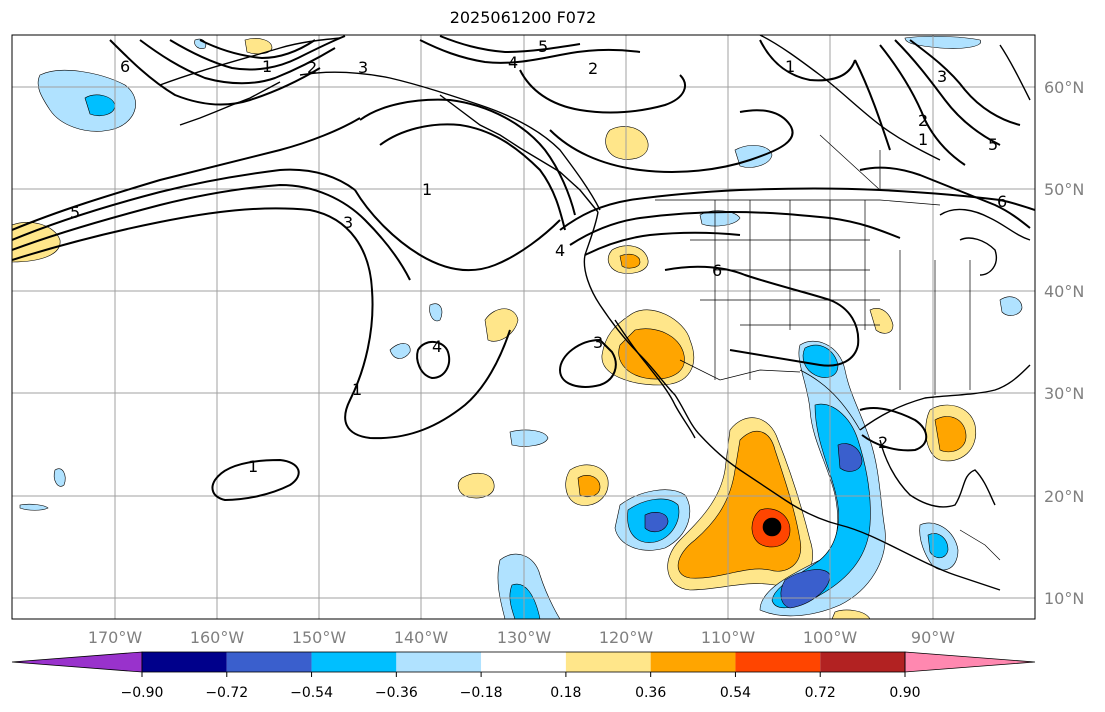 The image size is (1105, 712). What do you see at coordinates (1064, 87) in the screenshot?
I see `lat-label: 60°N` at bounding box center [1064, 87].